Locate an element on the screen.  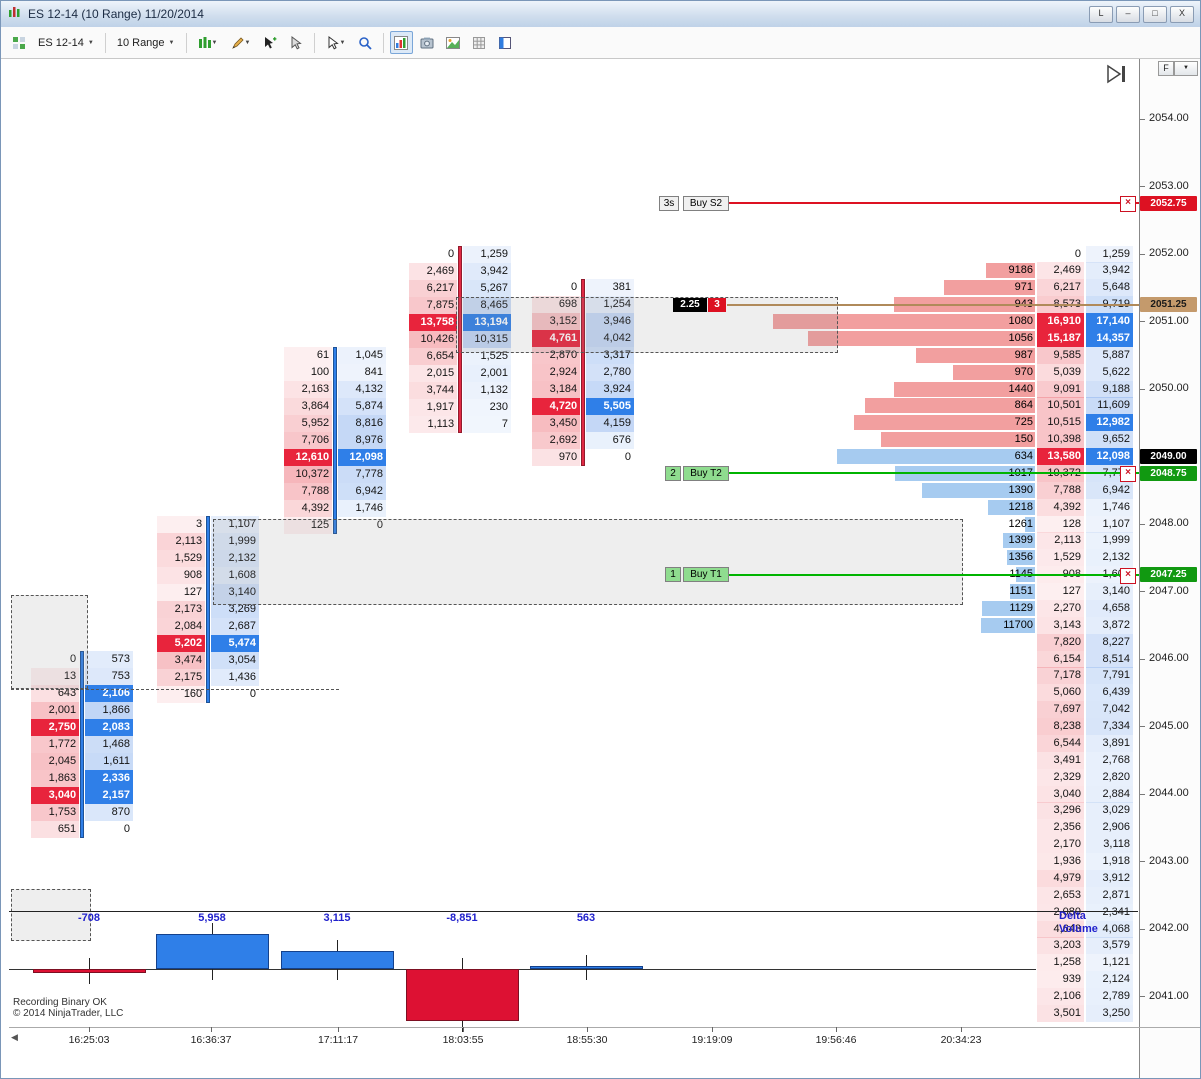
chart-image-icon is located at coordinates (453, 42).